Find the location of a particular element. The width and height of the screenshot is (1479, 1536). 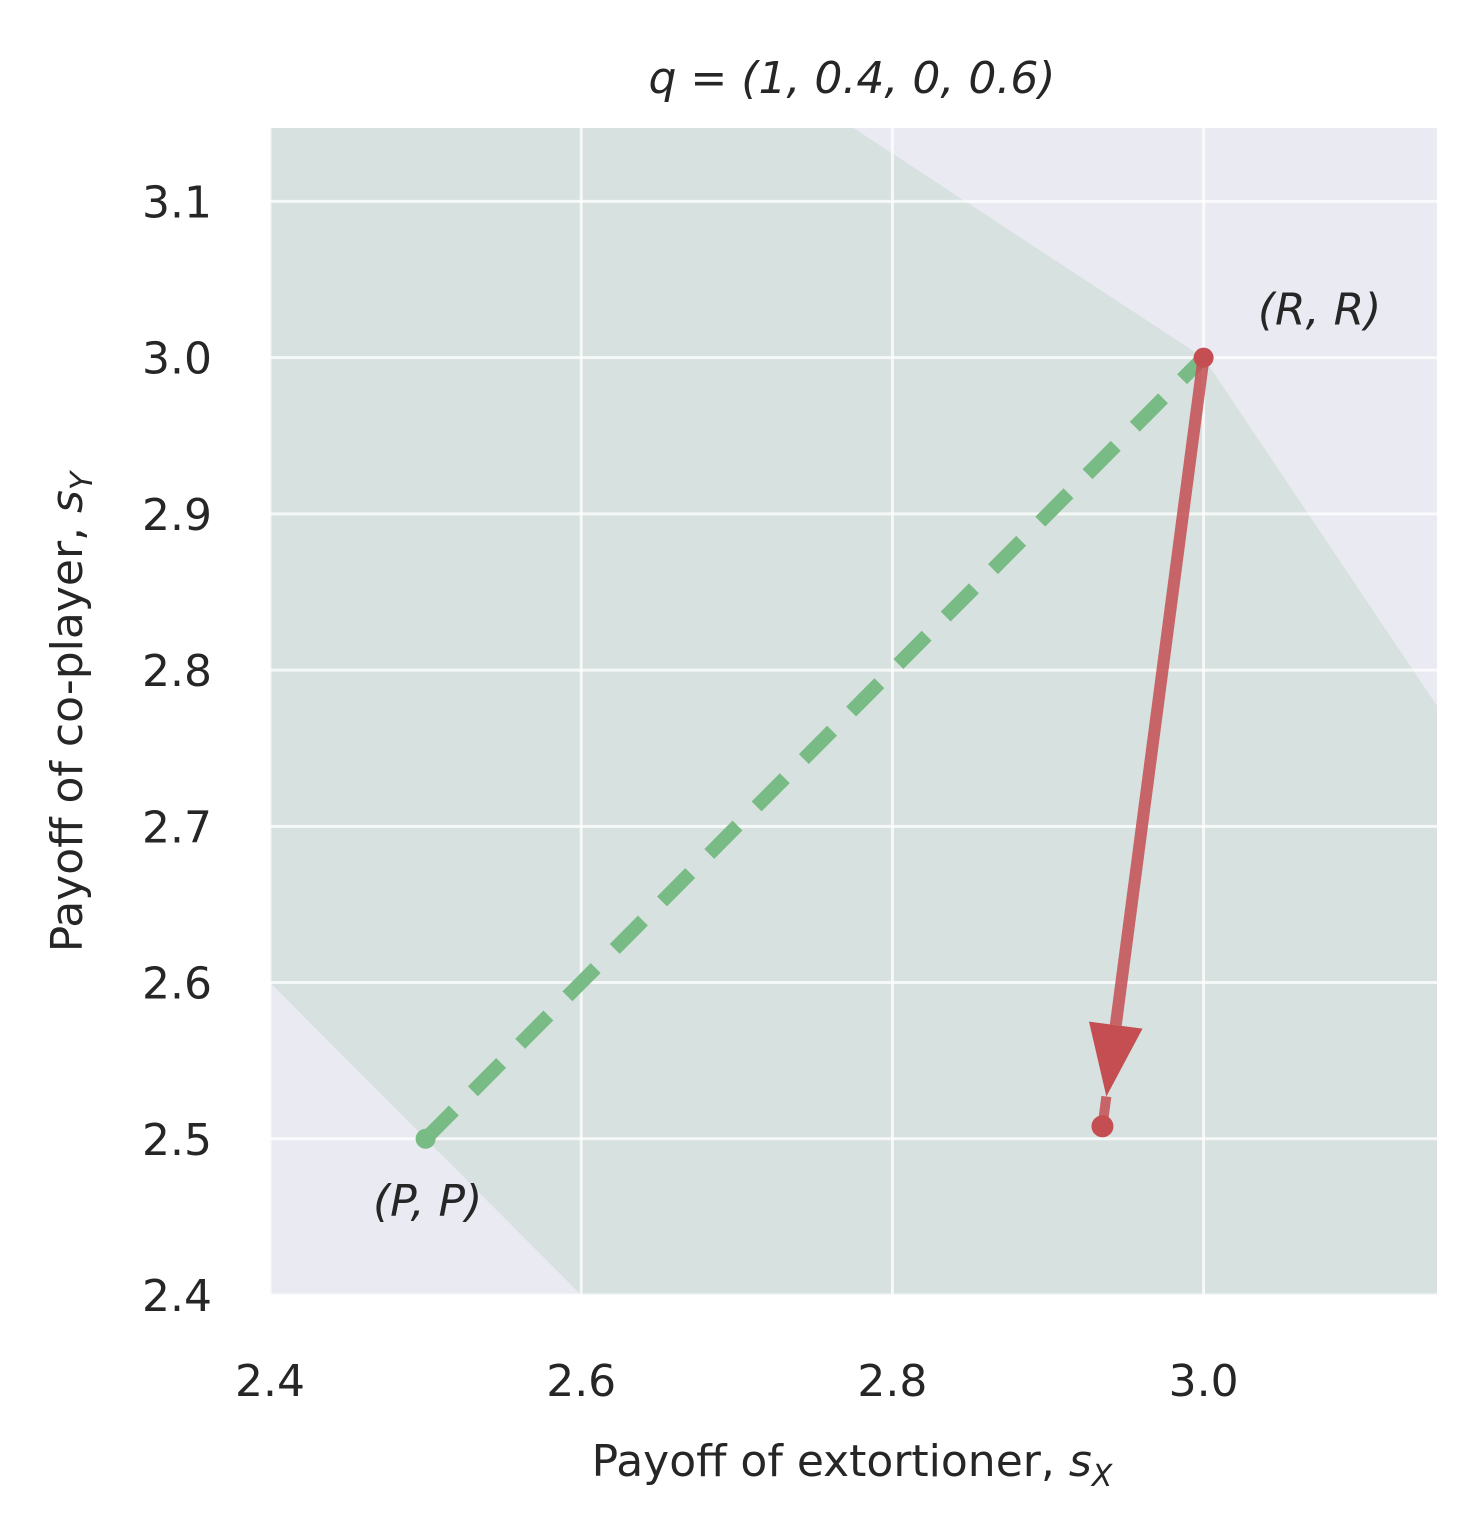

x-tick-label: 2.8 is located at coordinates (892, 1381).